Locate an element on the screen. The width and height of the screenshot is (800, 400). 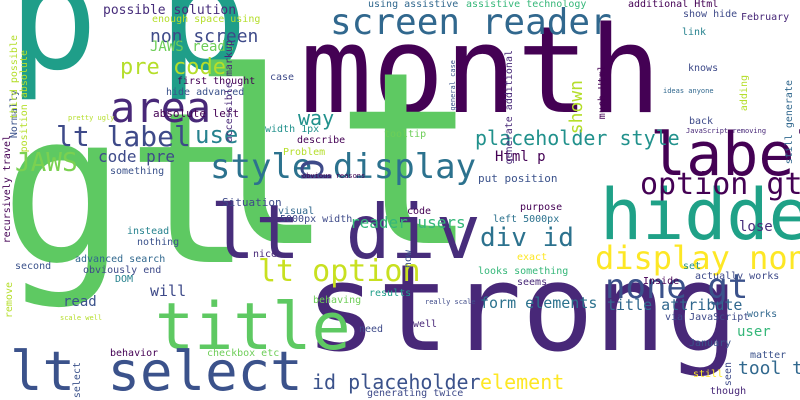
word: read is located at coordinates (80, 302).